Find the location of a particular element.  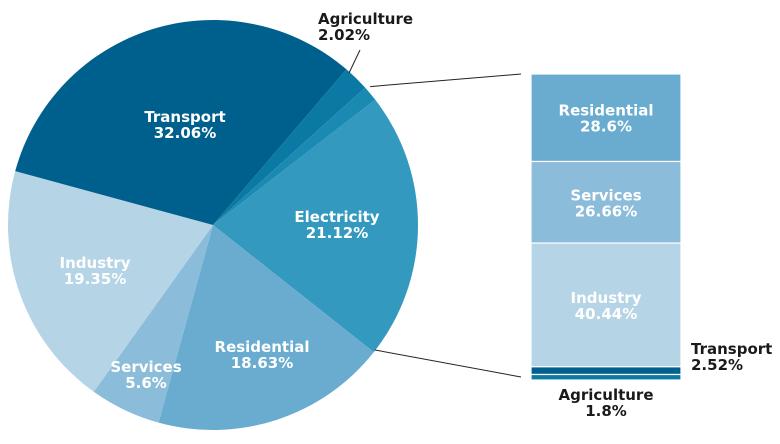

stacked-bar is located at coordinates (606, 227).